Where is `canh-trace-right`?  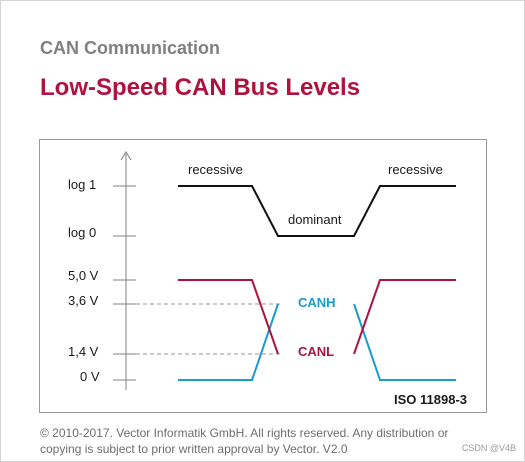 canh-trace-right is located at coordinates (404, 342).